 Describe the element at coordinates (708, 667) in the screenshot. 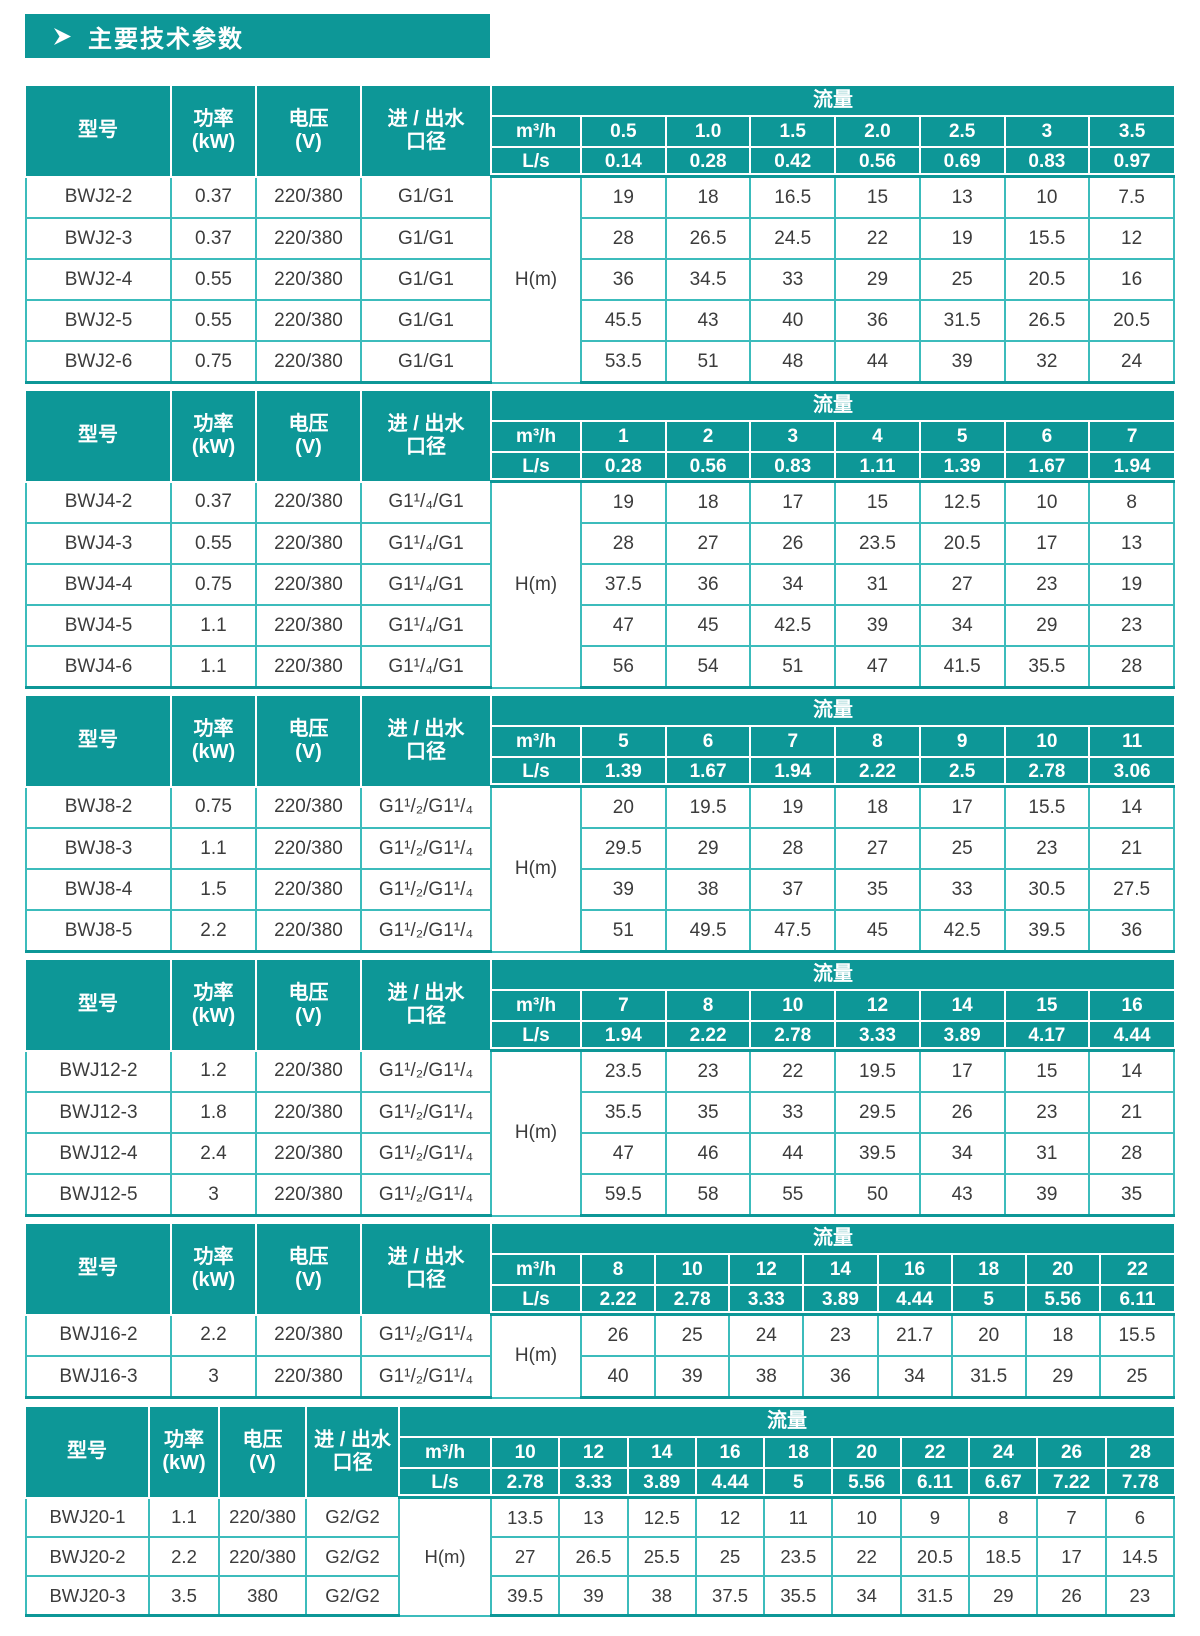

I see `head-value-cell: 54` at that location.